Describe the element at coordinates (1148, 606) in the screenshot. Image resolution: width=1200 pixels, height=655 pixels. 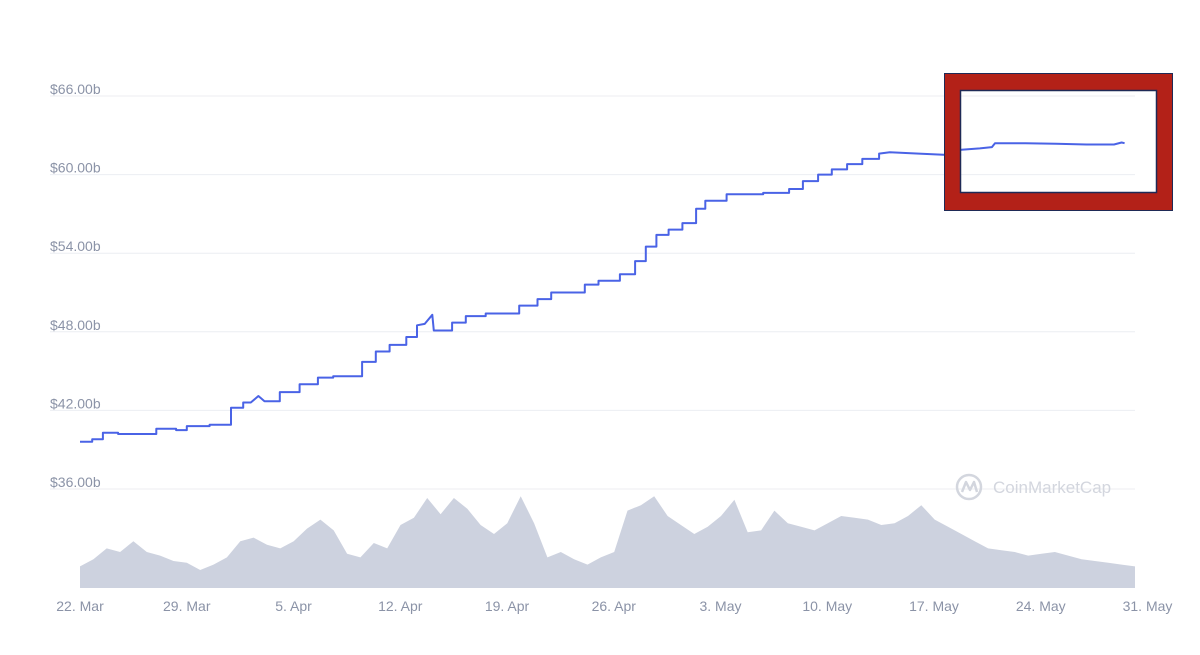
I see `x-tick-label: 31. May` at that location.